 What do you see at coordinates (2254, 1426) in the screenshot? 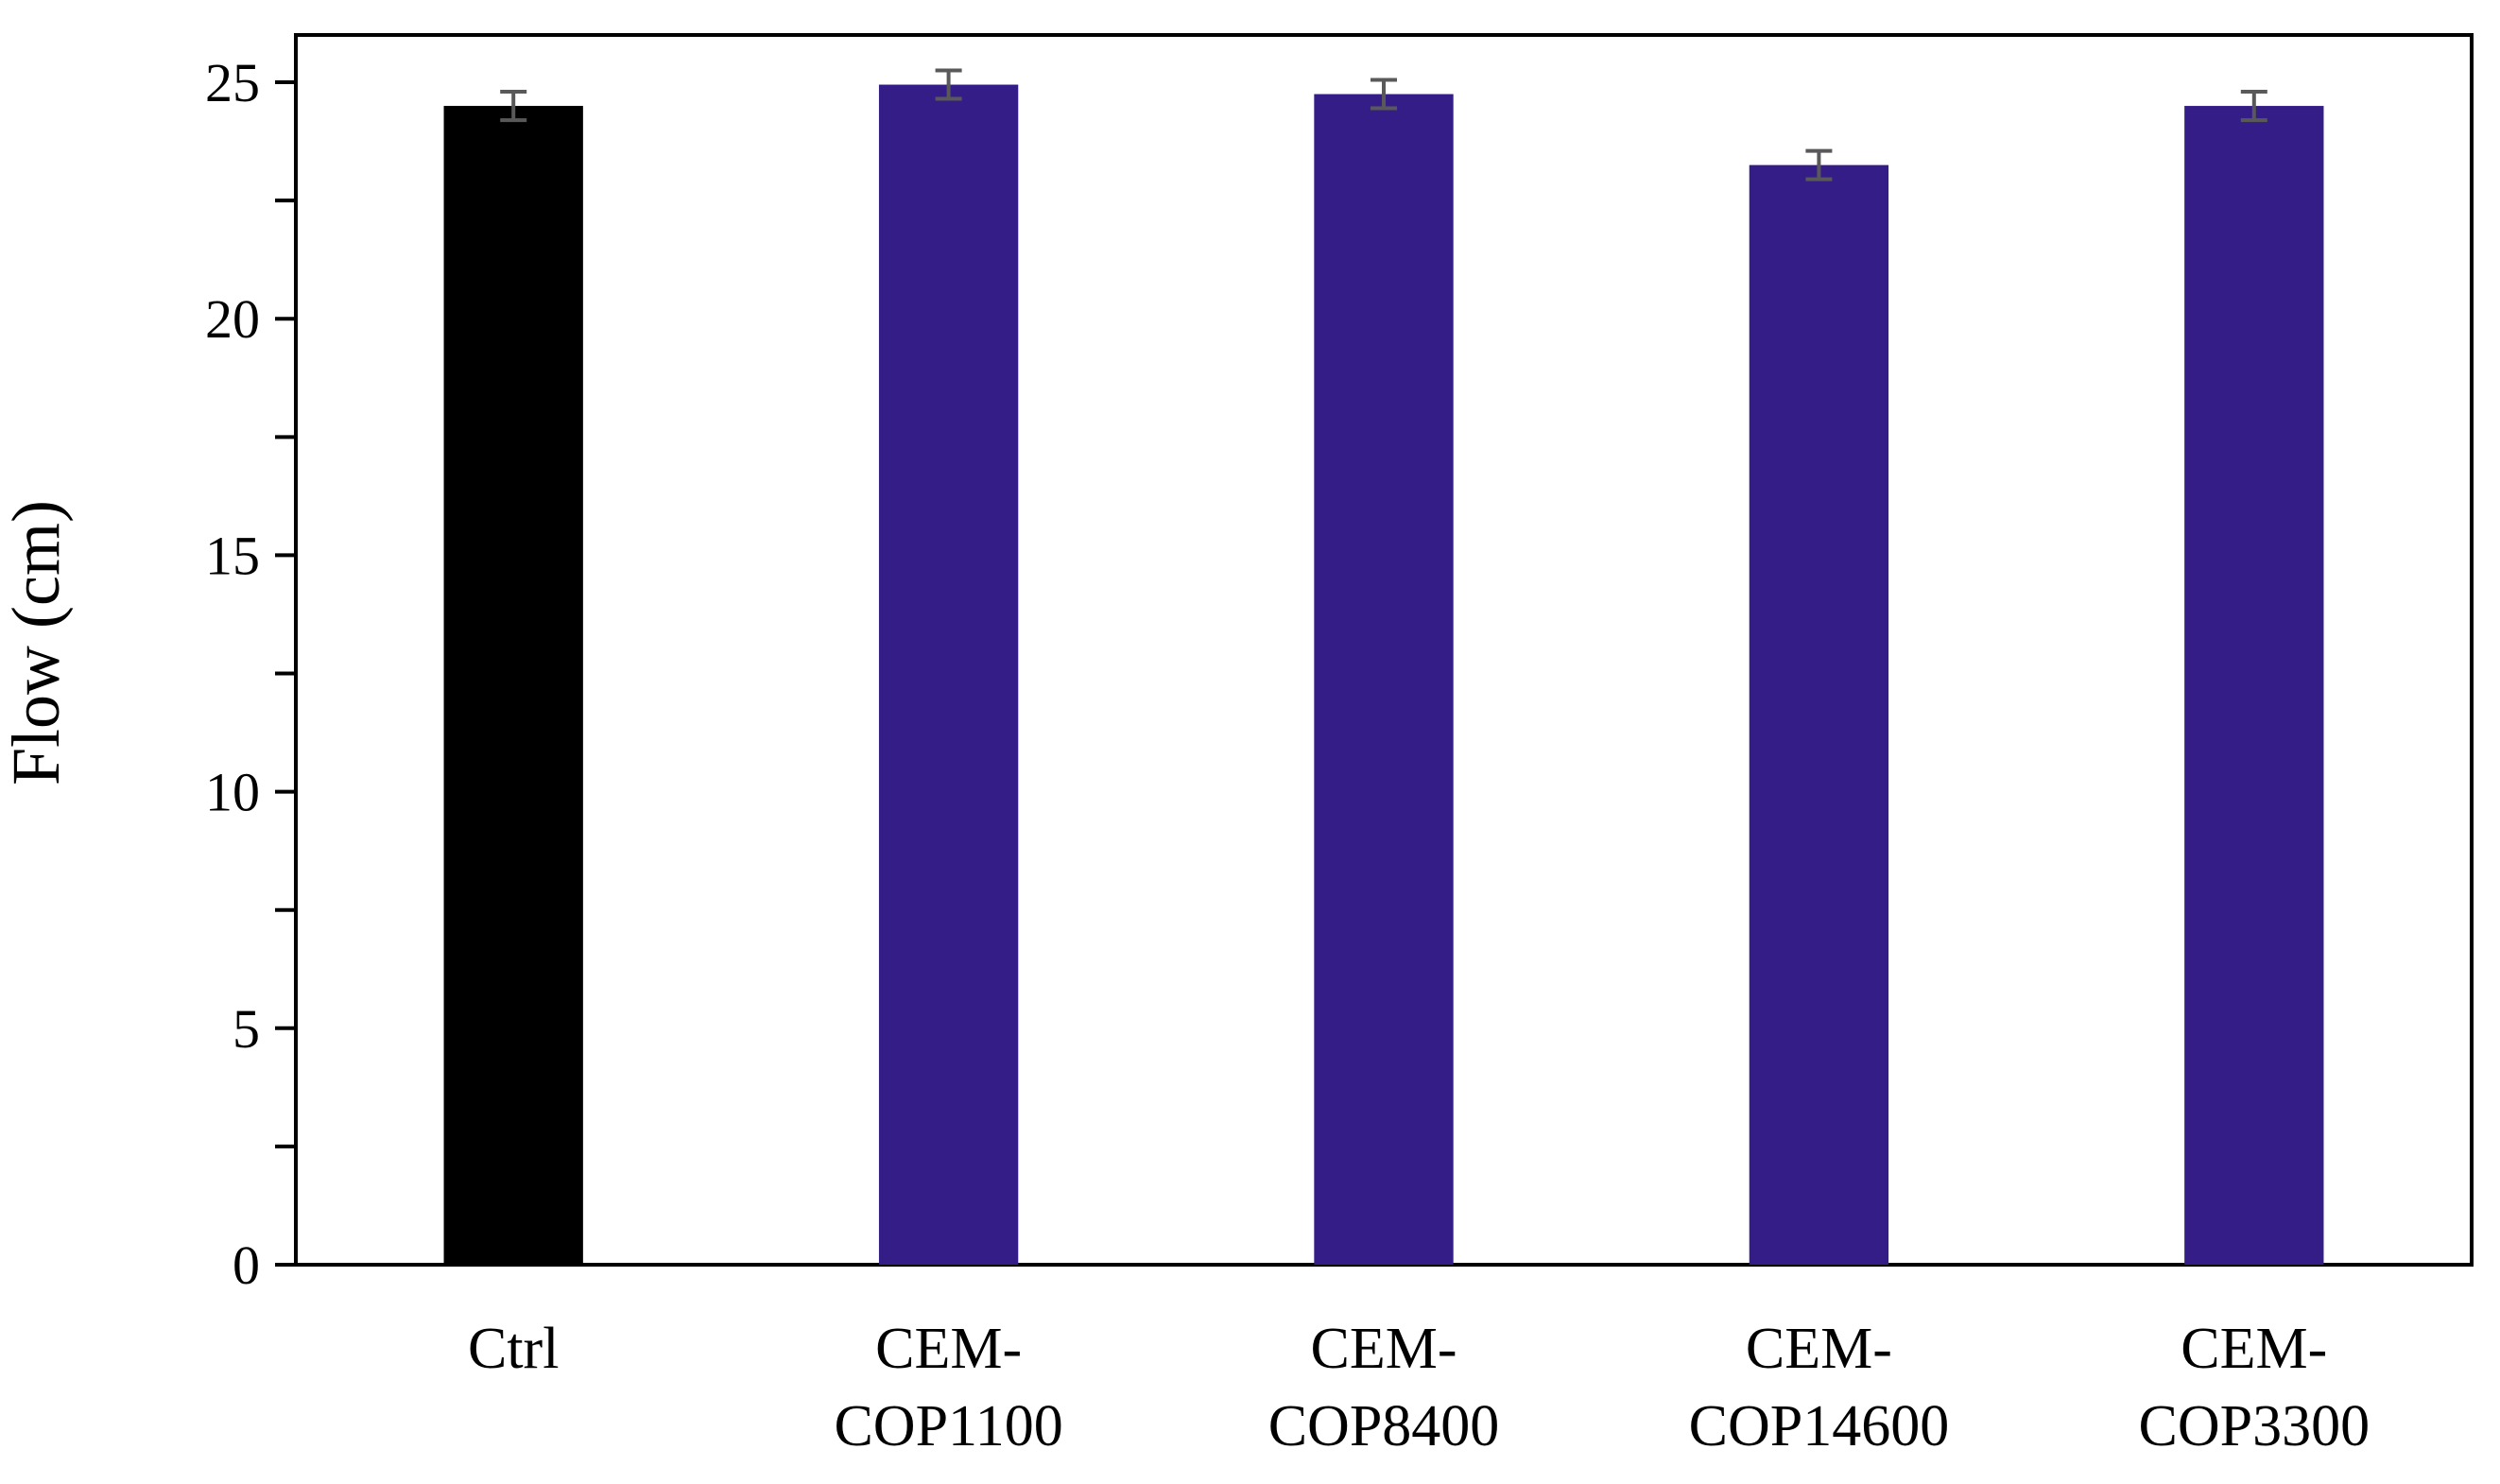
I see `x-category-label: COP3300` at bounding box center [2254, 1426].